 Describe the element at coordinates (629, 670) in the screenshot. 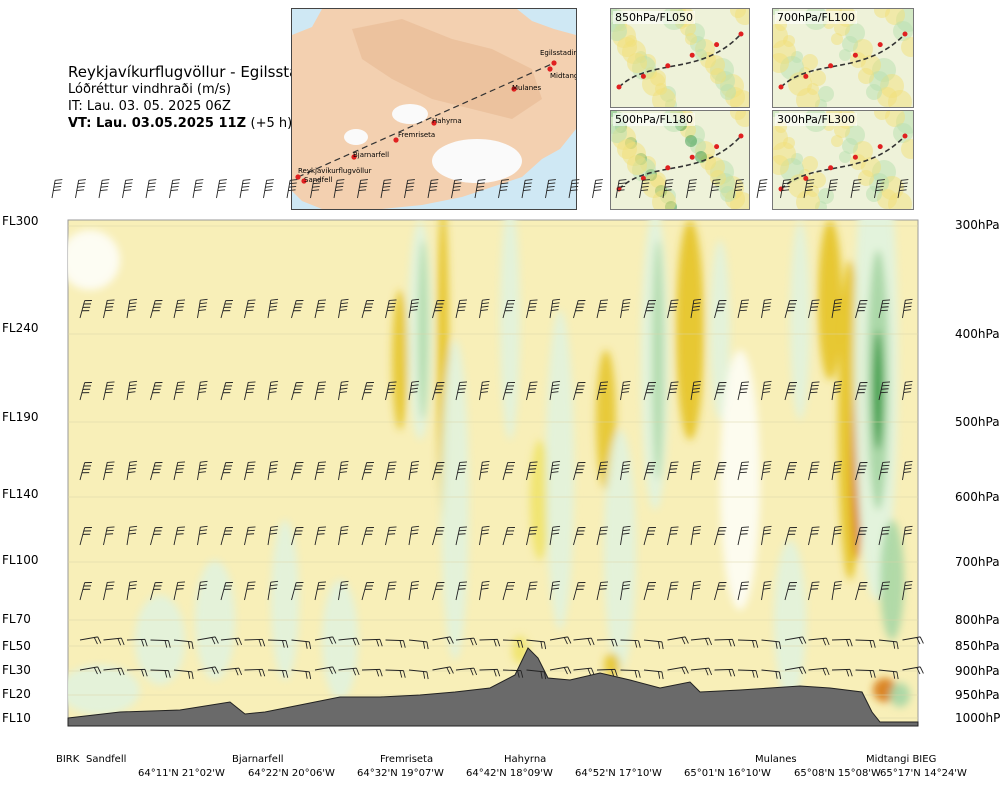

I see `barb-r6-23-staff` at that location.